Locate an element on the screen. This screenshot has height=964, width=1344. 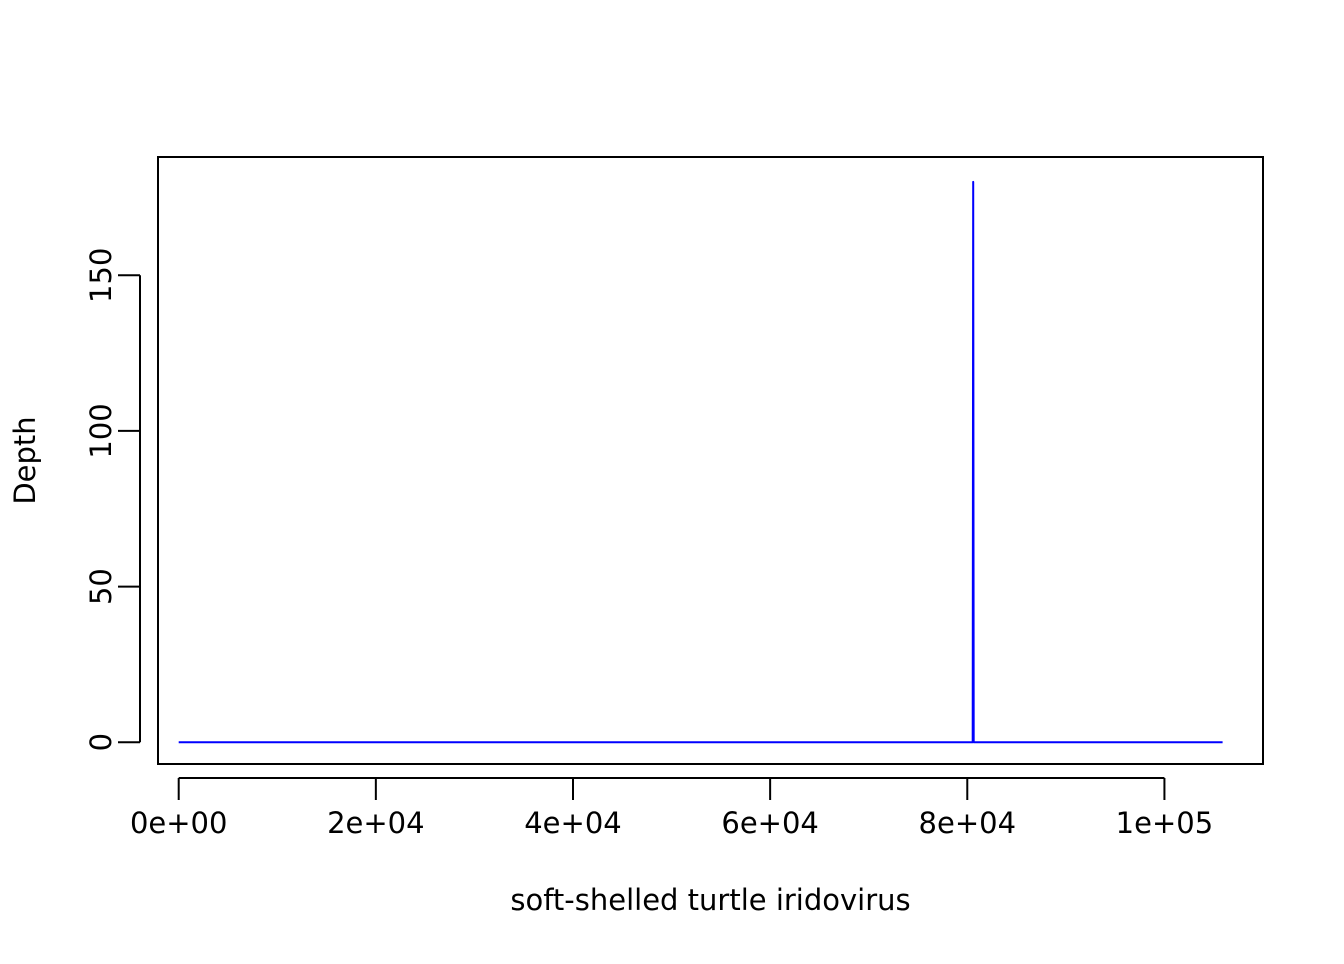
x-tick-label: 6e+04 is located at coordinates (770, 823).